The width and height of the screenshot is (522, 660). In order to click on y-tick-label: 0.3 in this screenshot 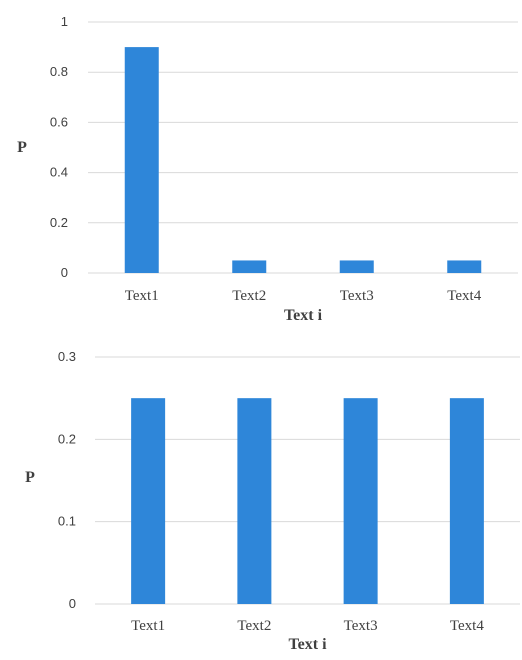, I will do `click(67, 356)`.